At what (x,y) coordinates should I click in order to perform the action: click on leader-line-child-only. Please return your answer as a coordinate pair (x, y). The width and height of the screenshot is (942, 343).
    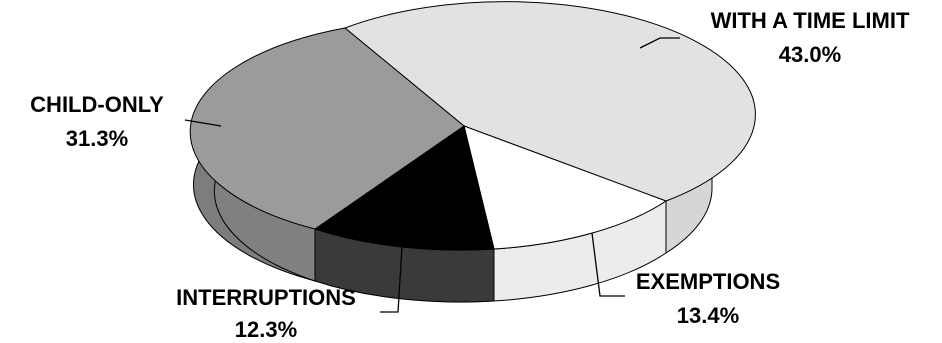
    Looking at the image, I should click on (203, 123).